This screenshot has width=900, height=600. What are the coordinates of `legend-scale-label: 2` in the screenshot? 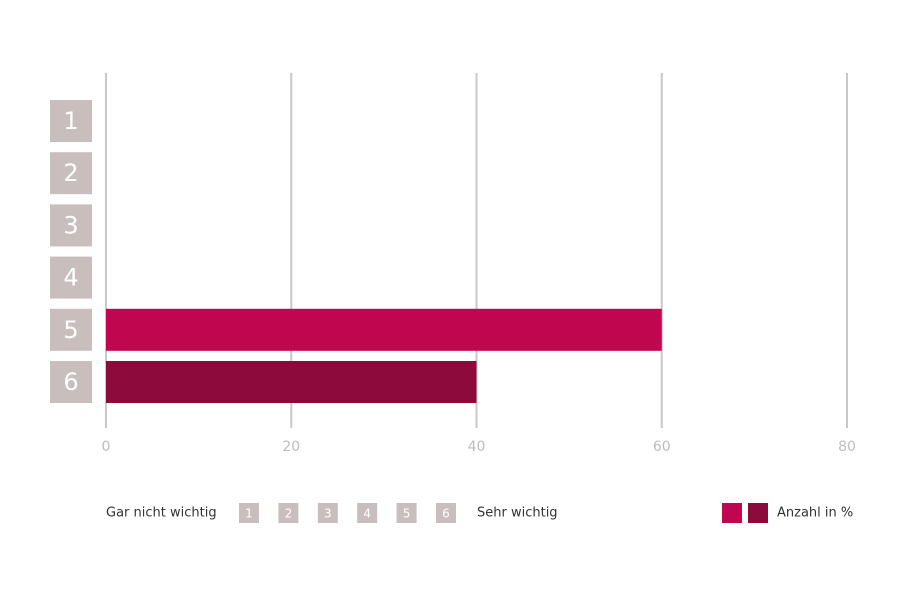 It's located at (289, 514).